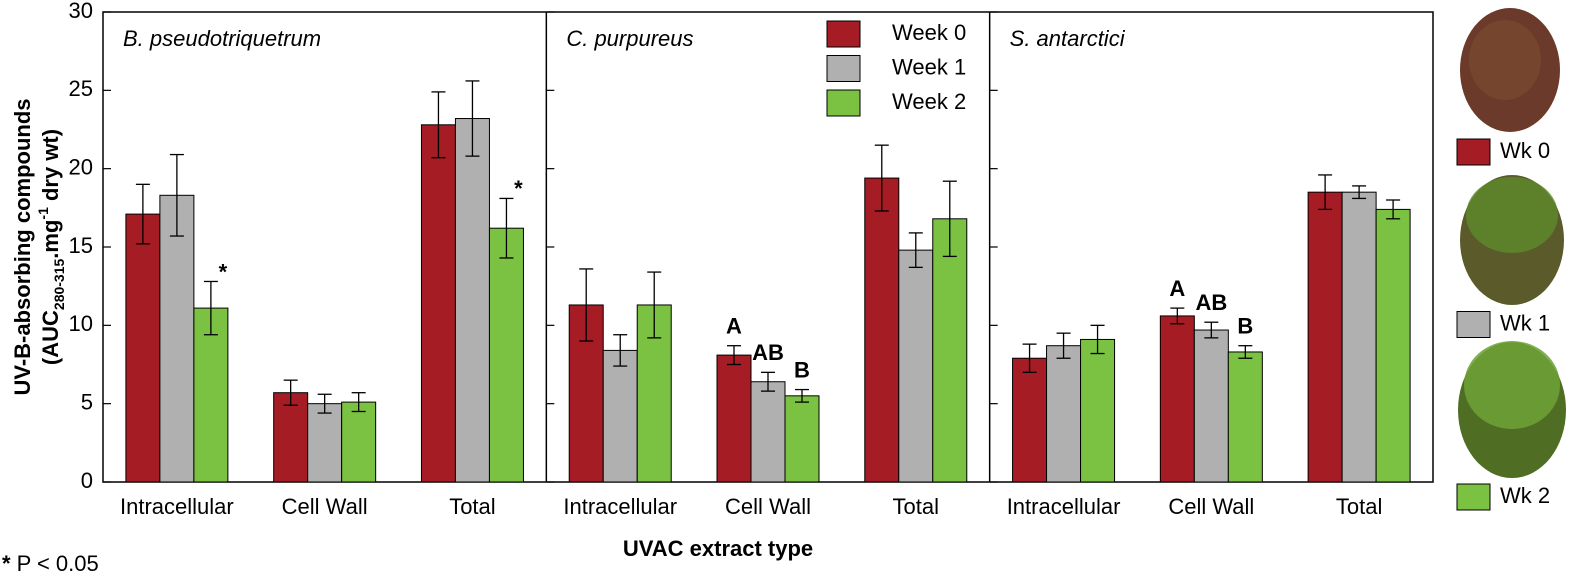  Describe the element at coordinates (1525, 322) in the screenshot. I see `photo-legend-label: Wk 1` at that location.